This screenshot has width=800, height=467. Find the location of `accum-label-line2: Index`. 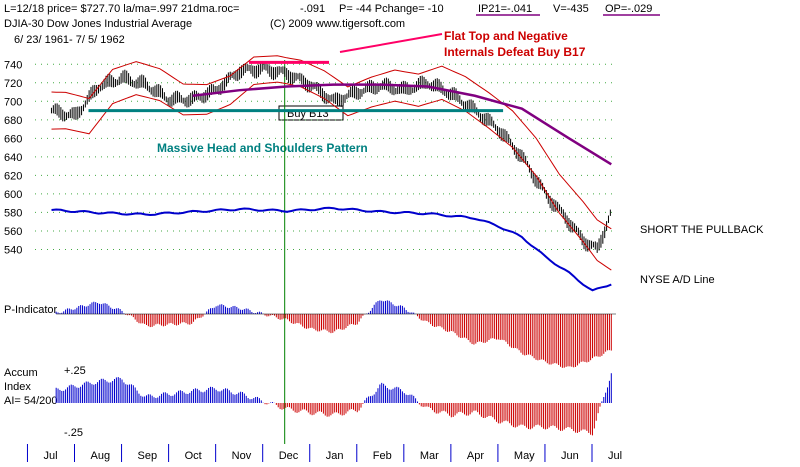

accum-label-line2: Index is located at coordinates (17, 387).